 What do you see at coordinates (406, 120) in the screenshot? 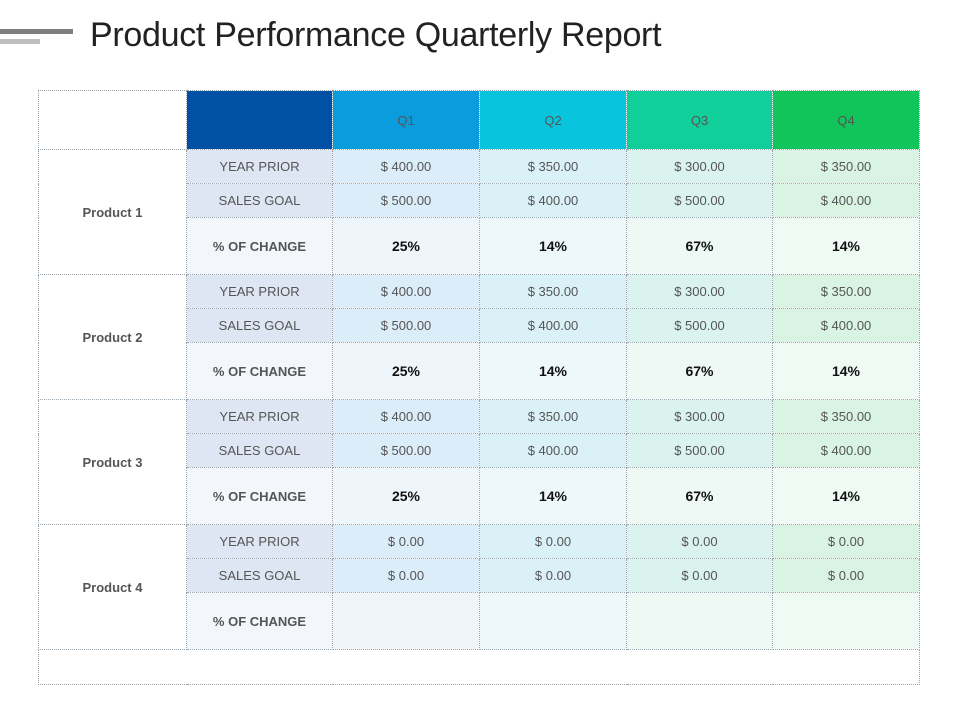
I see `header-q1: Q1` at bounding box center [406, 120].